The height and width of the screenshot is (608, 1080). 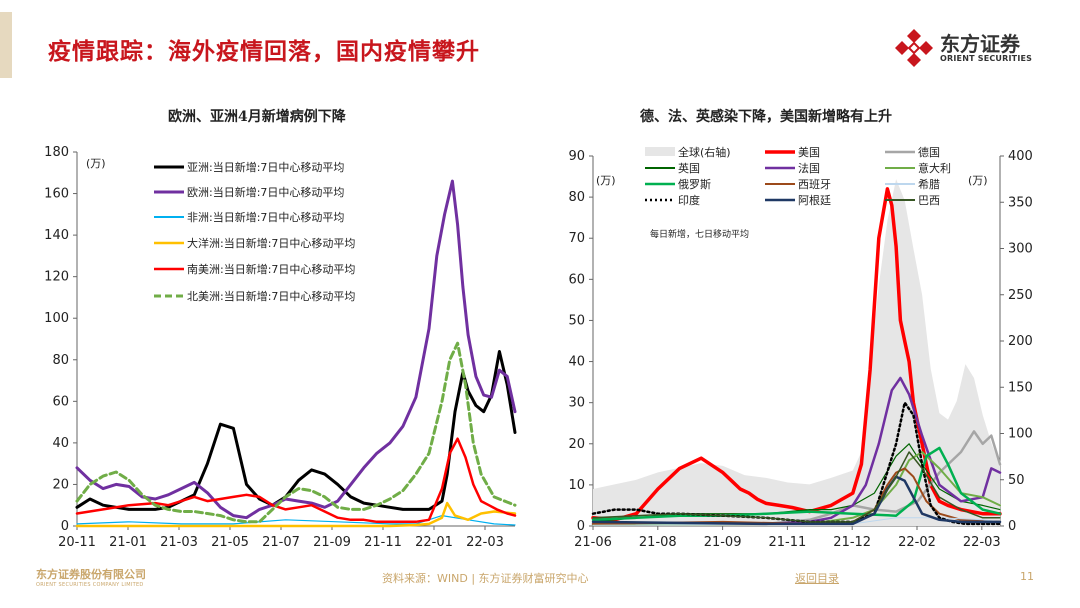 What do you see at coordinates (271, 269) in the screenshot?
I see `legend-label: 南美洲:当日新增:7日中心移动平均` at bounding box center [271, 269].